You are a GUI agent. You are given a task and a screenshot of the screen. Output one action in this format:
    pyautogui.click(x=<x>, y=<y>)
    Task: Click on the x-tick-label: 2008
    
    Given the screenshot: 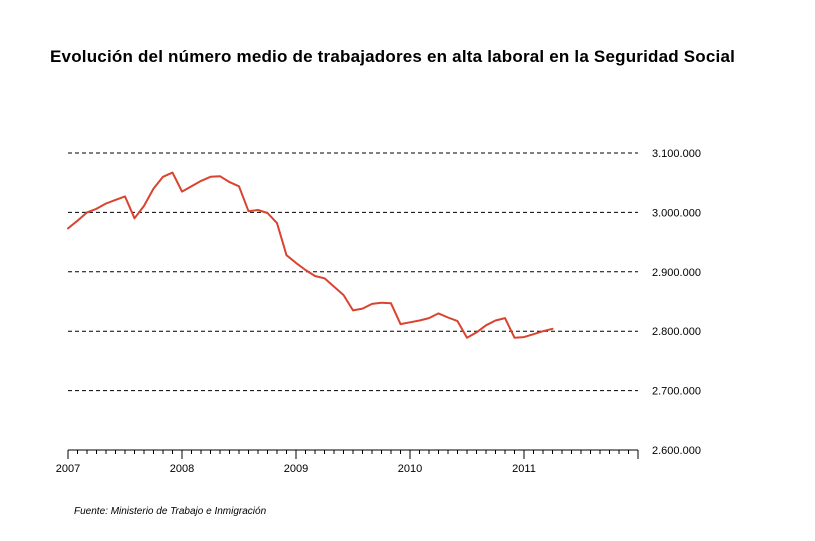 What is the action you would take?
    pyautogui.click(x=182, y=469)
    